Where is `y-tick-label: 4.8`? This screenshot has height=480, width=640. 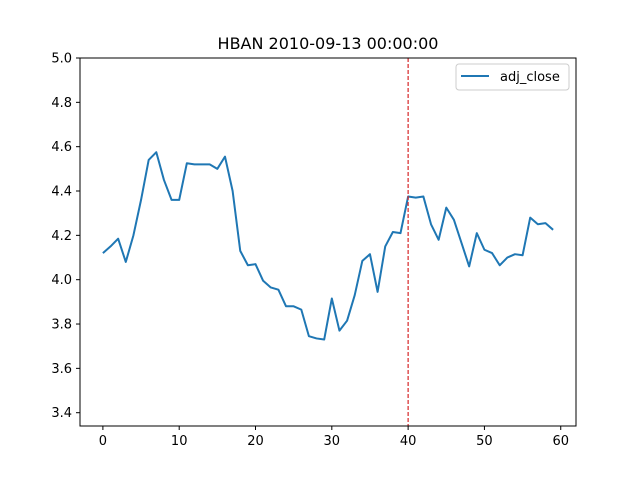 y-tick-label: 4.8 is located at coordinates (61, 103).